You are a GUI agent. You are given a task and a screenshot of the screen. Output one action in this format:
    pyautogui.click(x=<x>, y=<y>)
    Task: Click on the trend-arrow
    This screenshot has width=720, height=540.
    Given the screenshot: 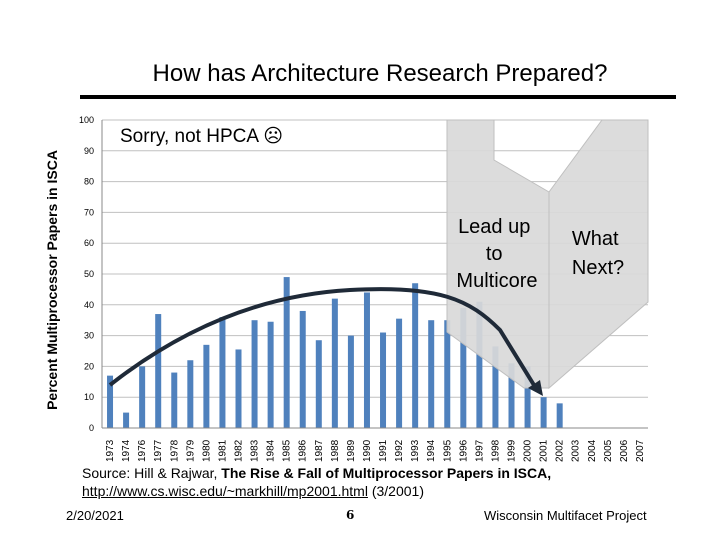 What is the action you would take?
    pyautogui.click(x=323, y=339)
    